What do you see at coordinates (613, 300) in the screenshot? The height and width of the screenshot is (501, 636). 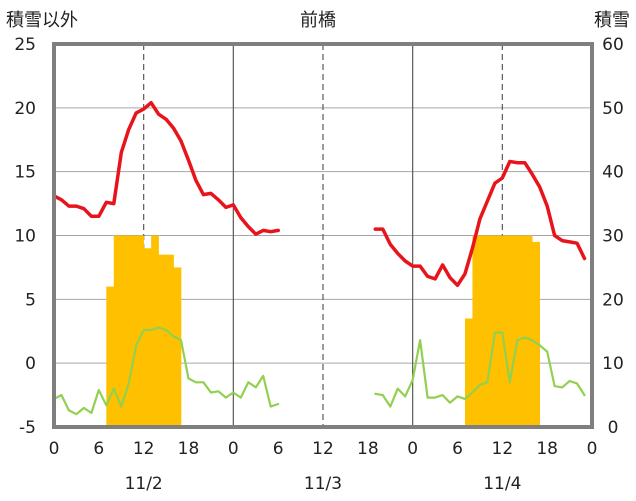 I see `y-right-tick-label: 20` at bounding box center [613, 300].